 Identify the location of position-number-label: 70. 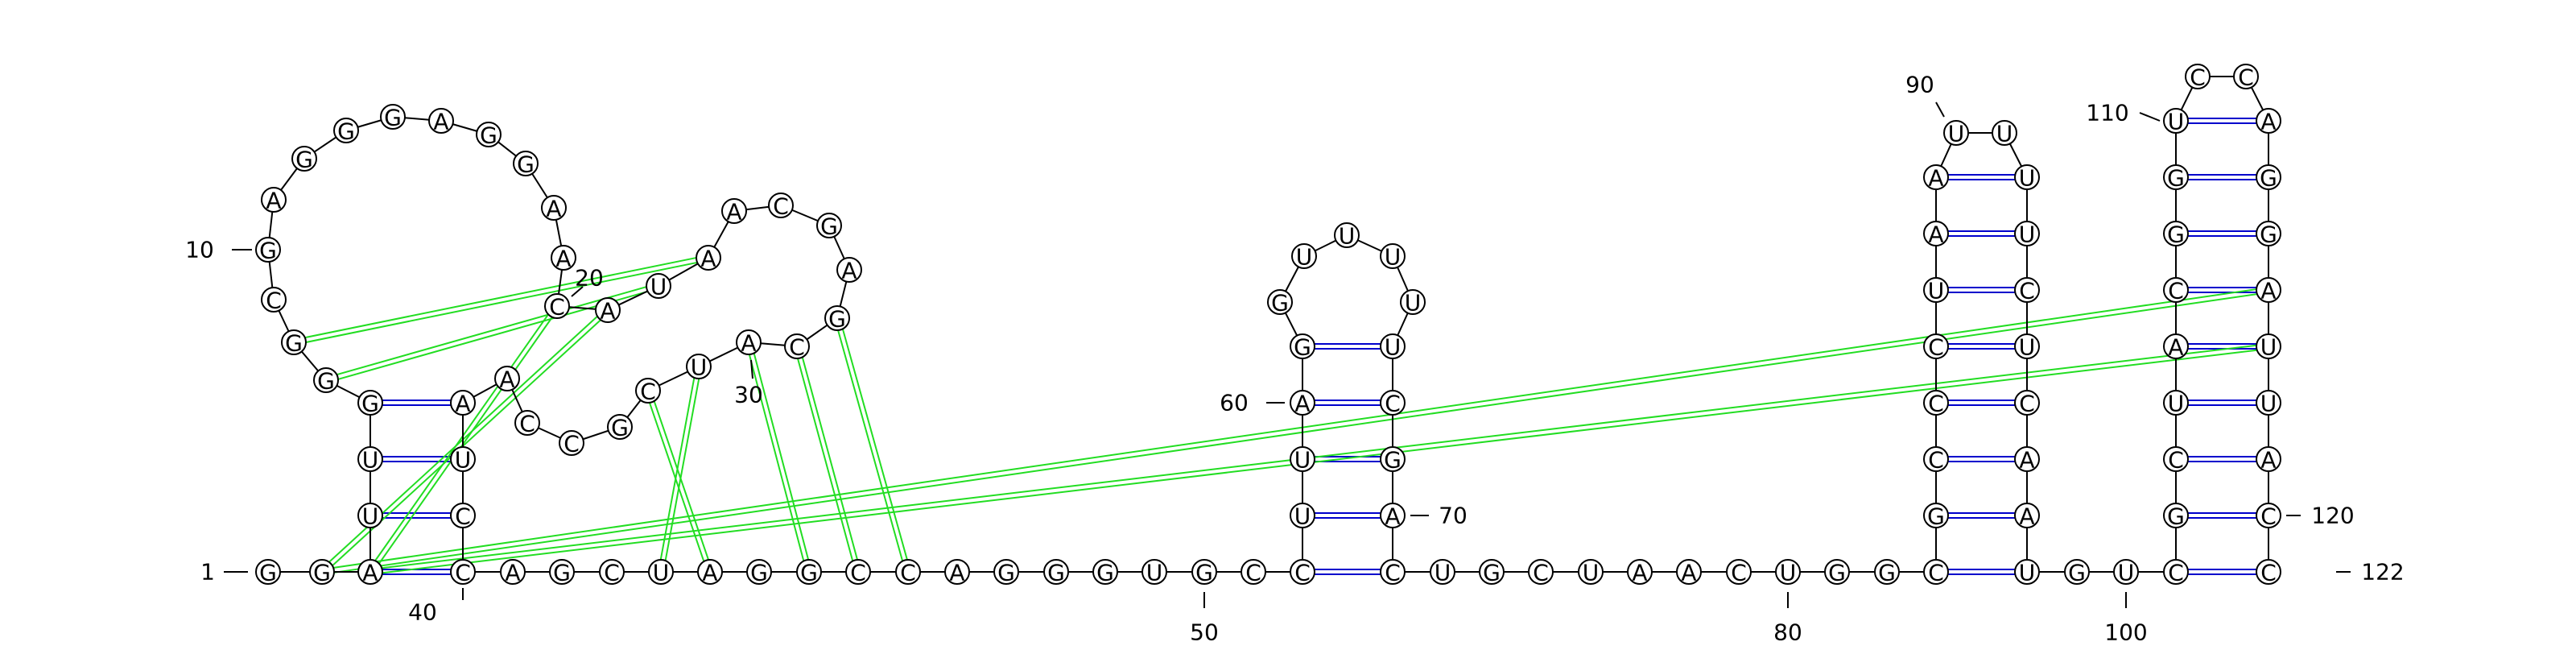
(1453, 516).